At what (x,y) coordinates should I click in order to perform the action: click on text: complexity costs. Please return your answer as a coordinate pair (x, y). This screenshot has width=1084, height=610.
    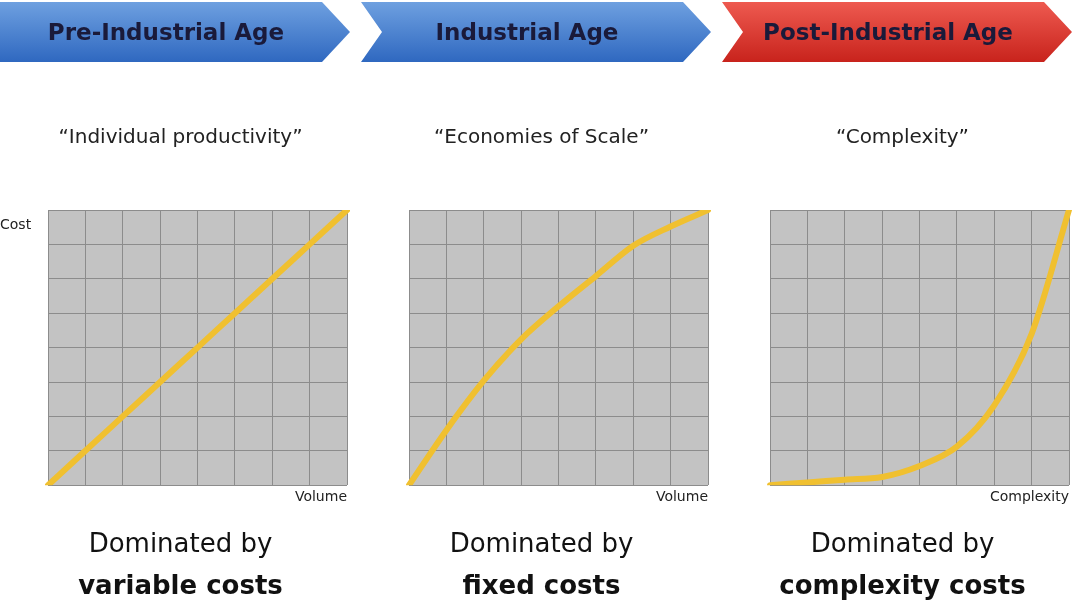
    Looking at the image, I should click on (902, 585).